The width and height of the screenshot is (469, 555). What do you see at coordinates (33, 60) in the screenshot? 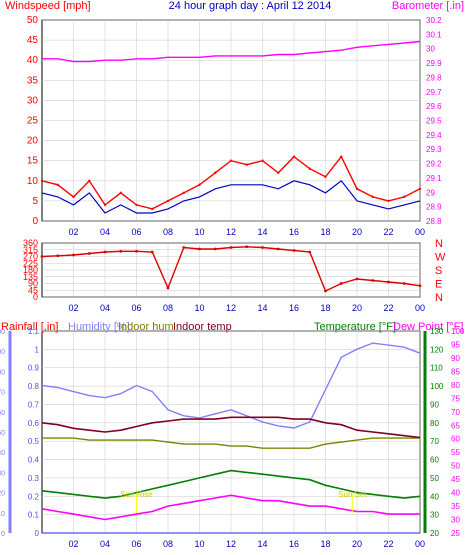
I see `wind-y-tick-40: 40` at bounding box center [33, 60].